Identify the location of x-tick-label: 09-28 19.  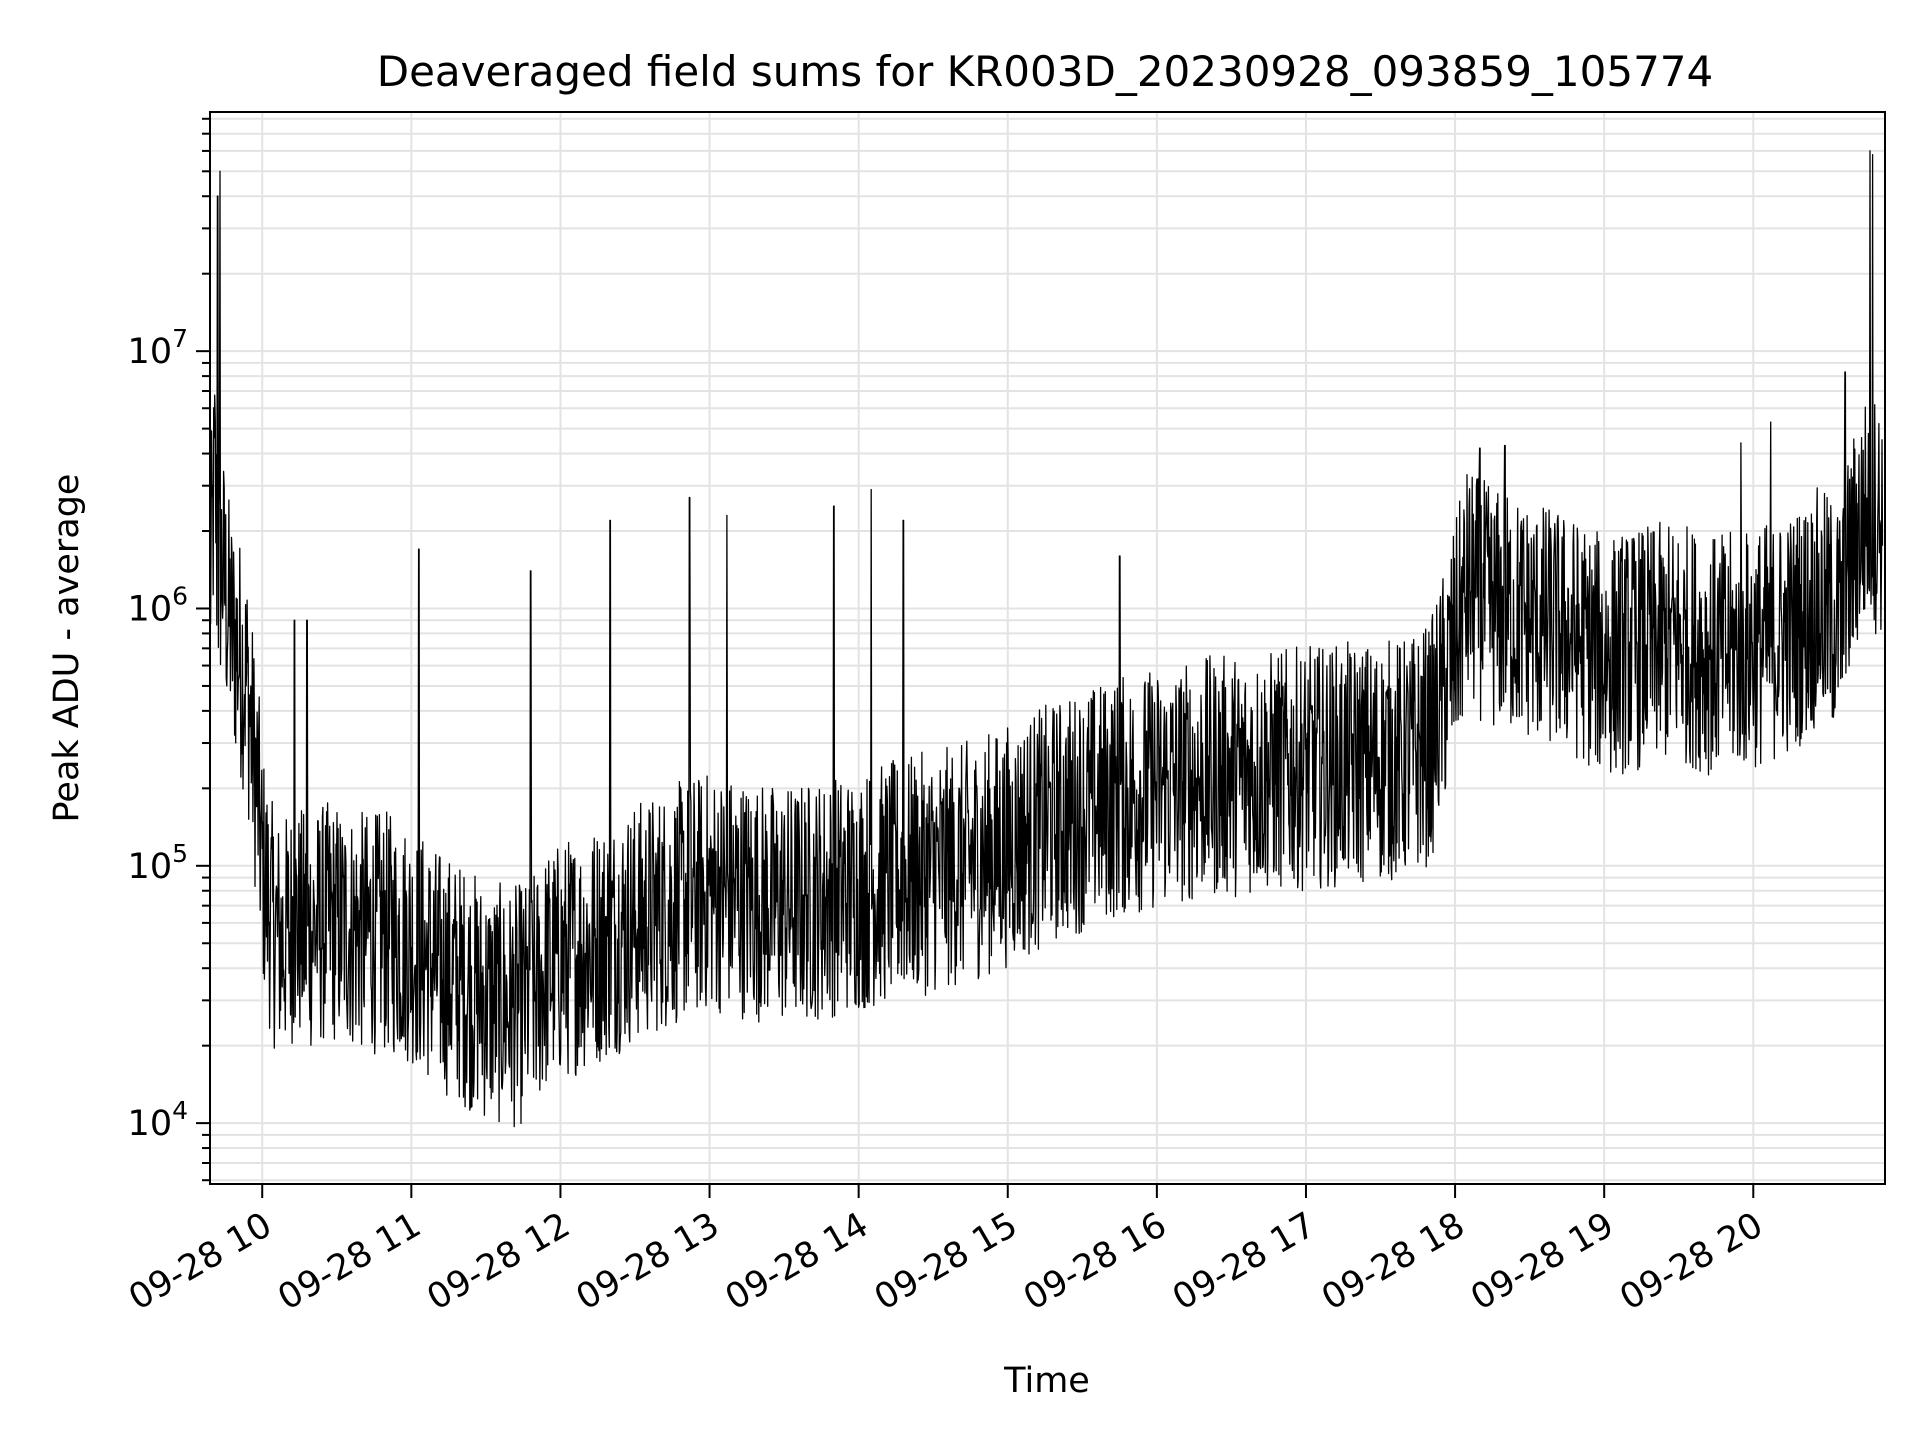
(1542, 1261).